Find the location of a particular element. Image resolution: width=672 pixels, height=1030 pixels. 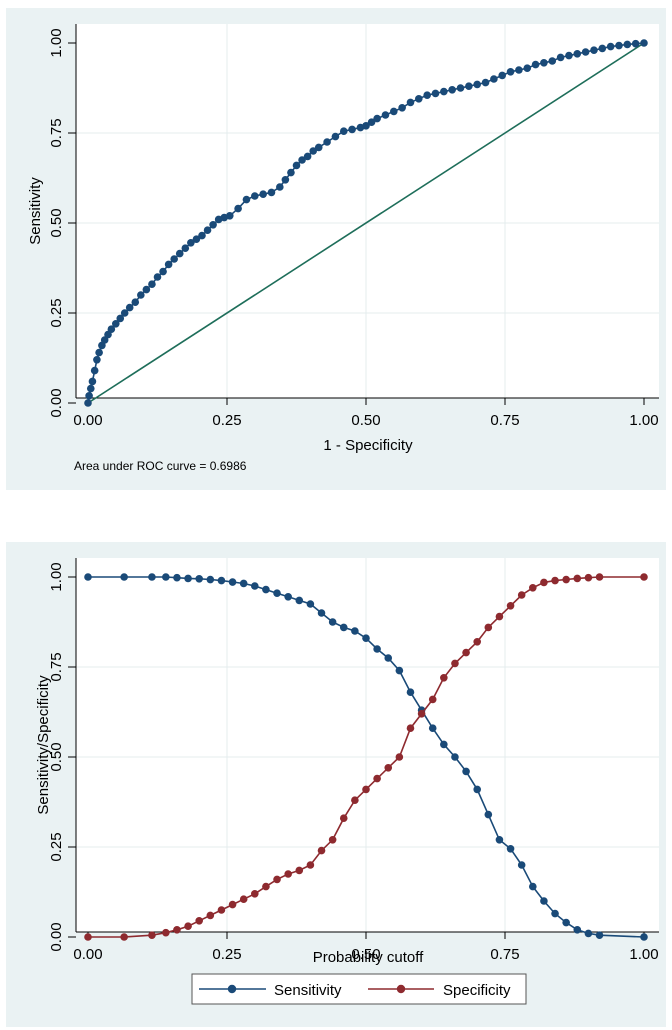

roc-x-tick-label: 1.00 is located at coordinates (643, 420).